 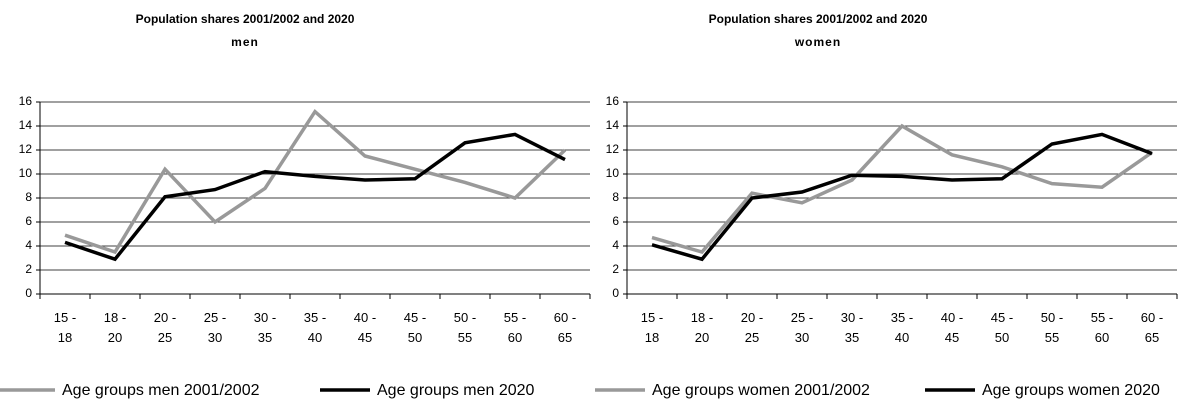 I want to click on legend-label: Age groups women 2001/2002, so click(x=761, y=390).